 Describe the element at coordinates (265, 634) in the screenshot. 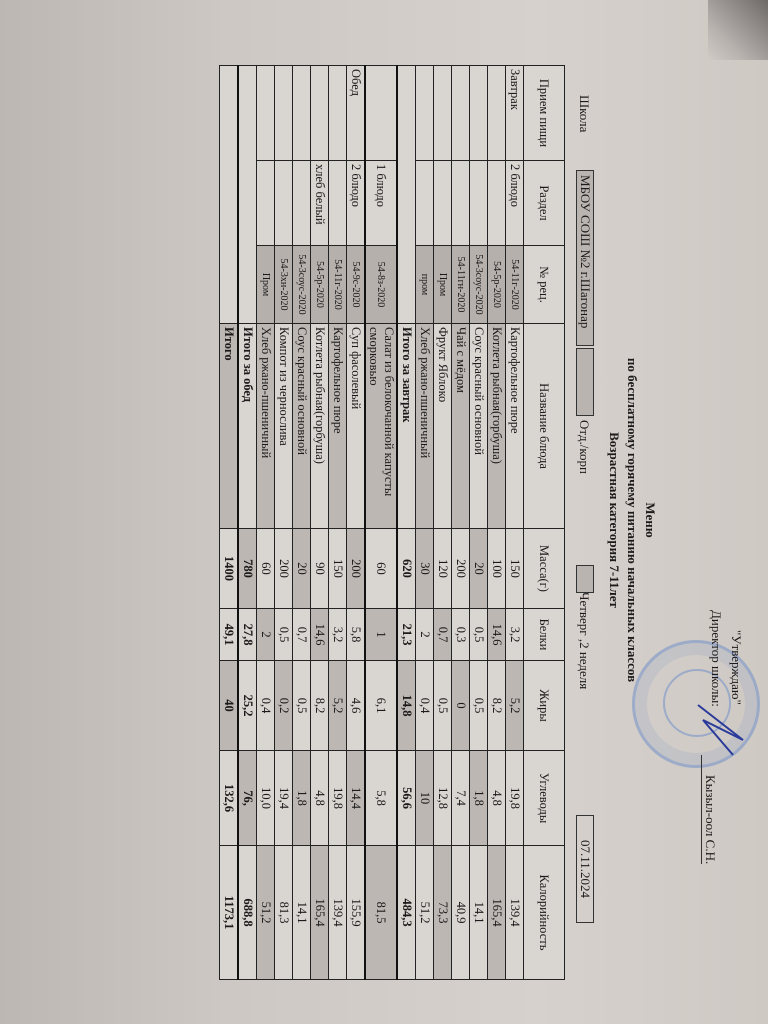

I see `cell-protein: 2` at that location.